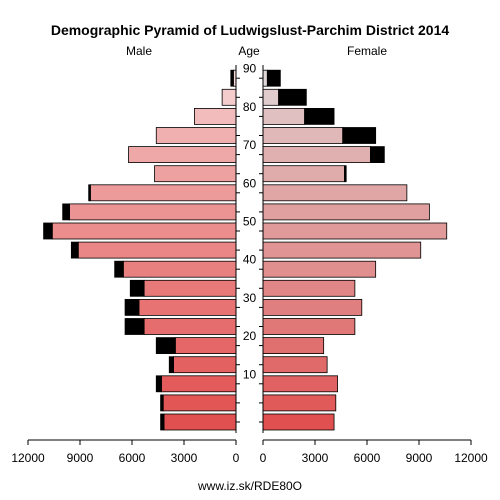 This screenshot has height=500, width=500. What do you see at coordinates (273, 78) in the screenshot?
I see `female-excess-bar-90+` at bounding box center [273, 78].